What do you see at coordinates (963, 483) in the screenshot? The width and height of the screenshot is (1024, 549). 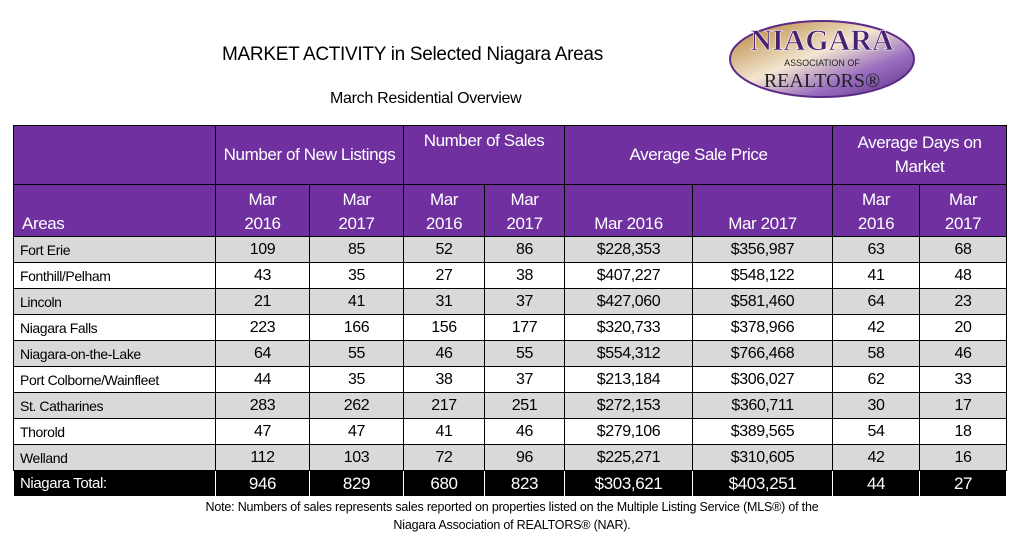 I see `value-cell: 27` at bounding box center [963, 483].